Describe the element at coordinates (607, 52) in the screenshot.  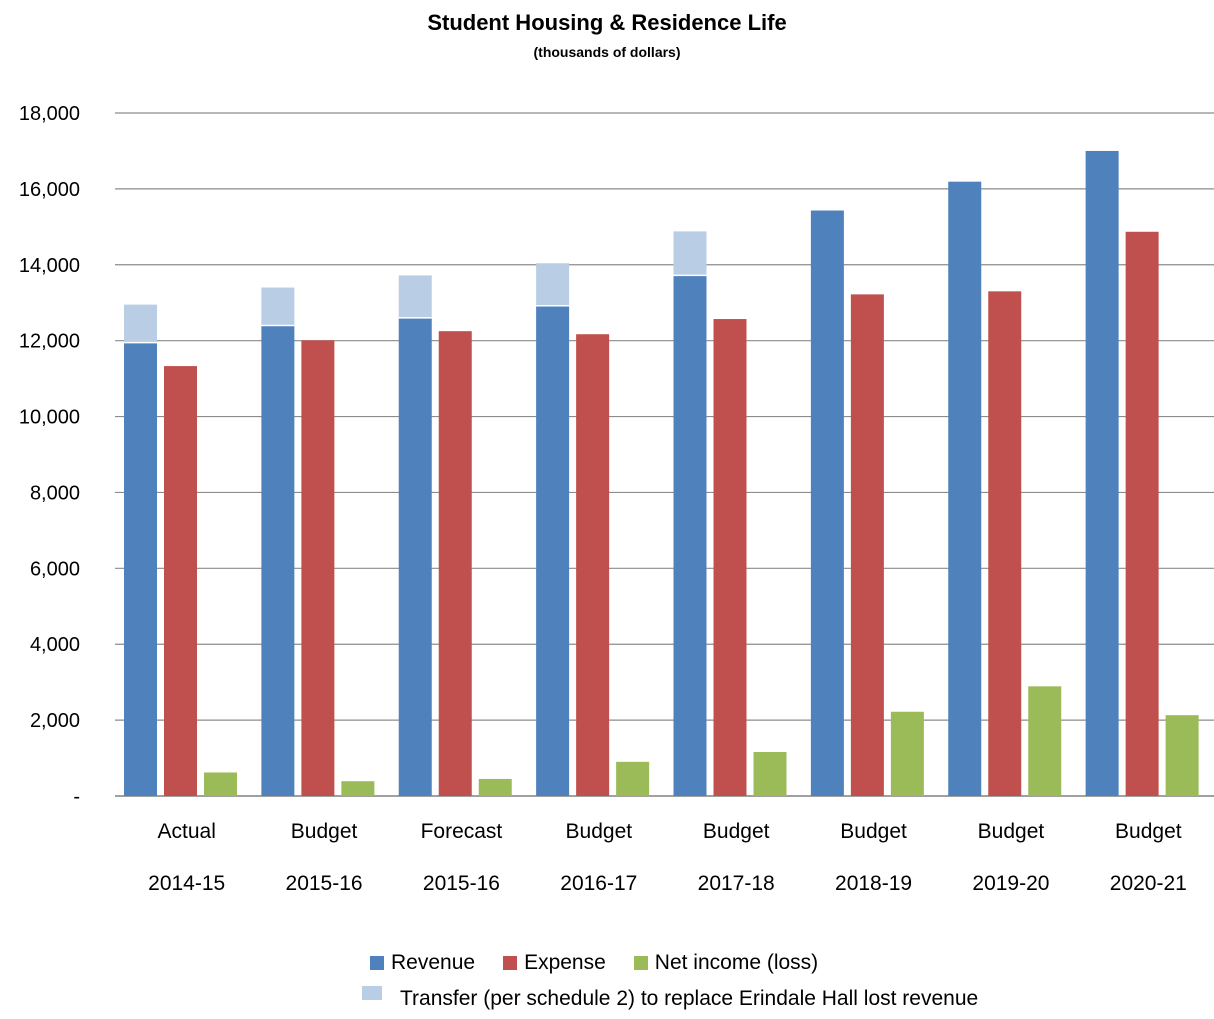
I see `chart-subtitle: (thousands of dollars)` at that location.